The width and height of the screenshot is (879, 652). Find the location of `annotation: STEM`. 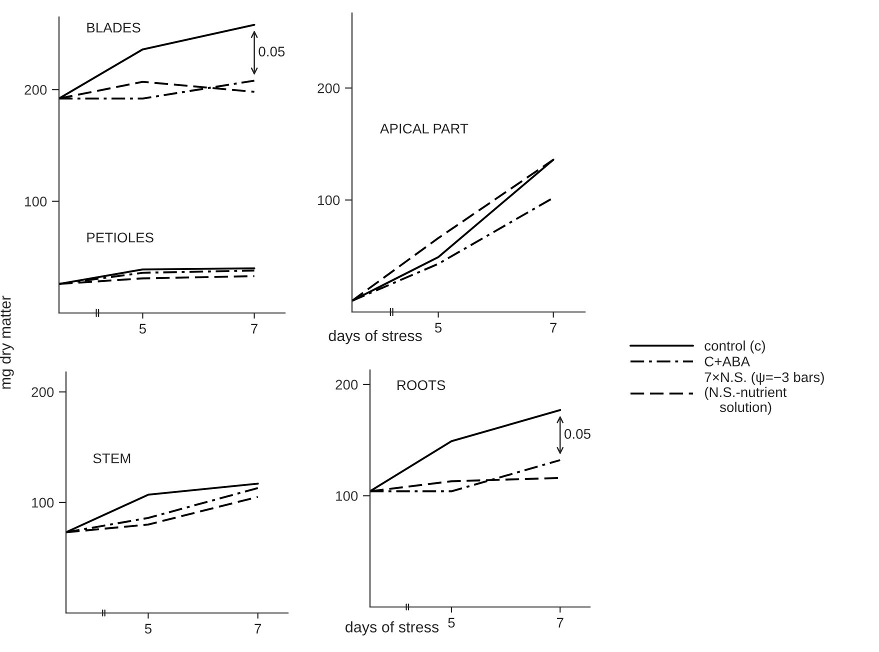

annotation: STEM is located at coordinates (111, 458).